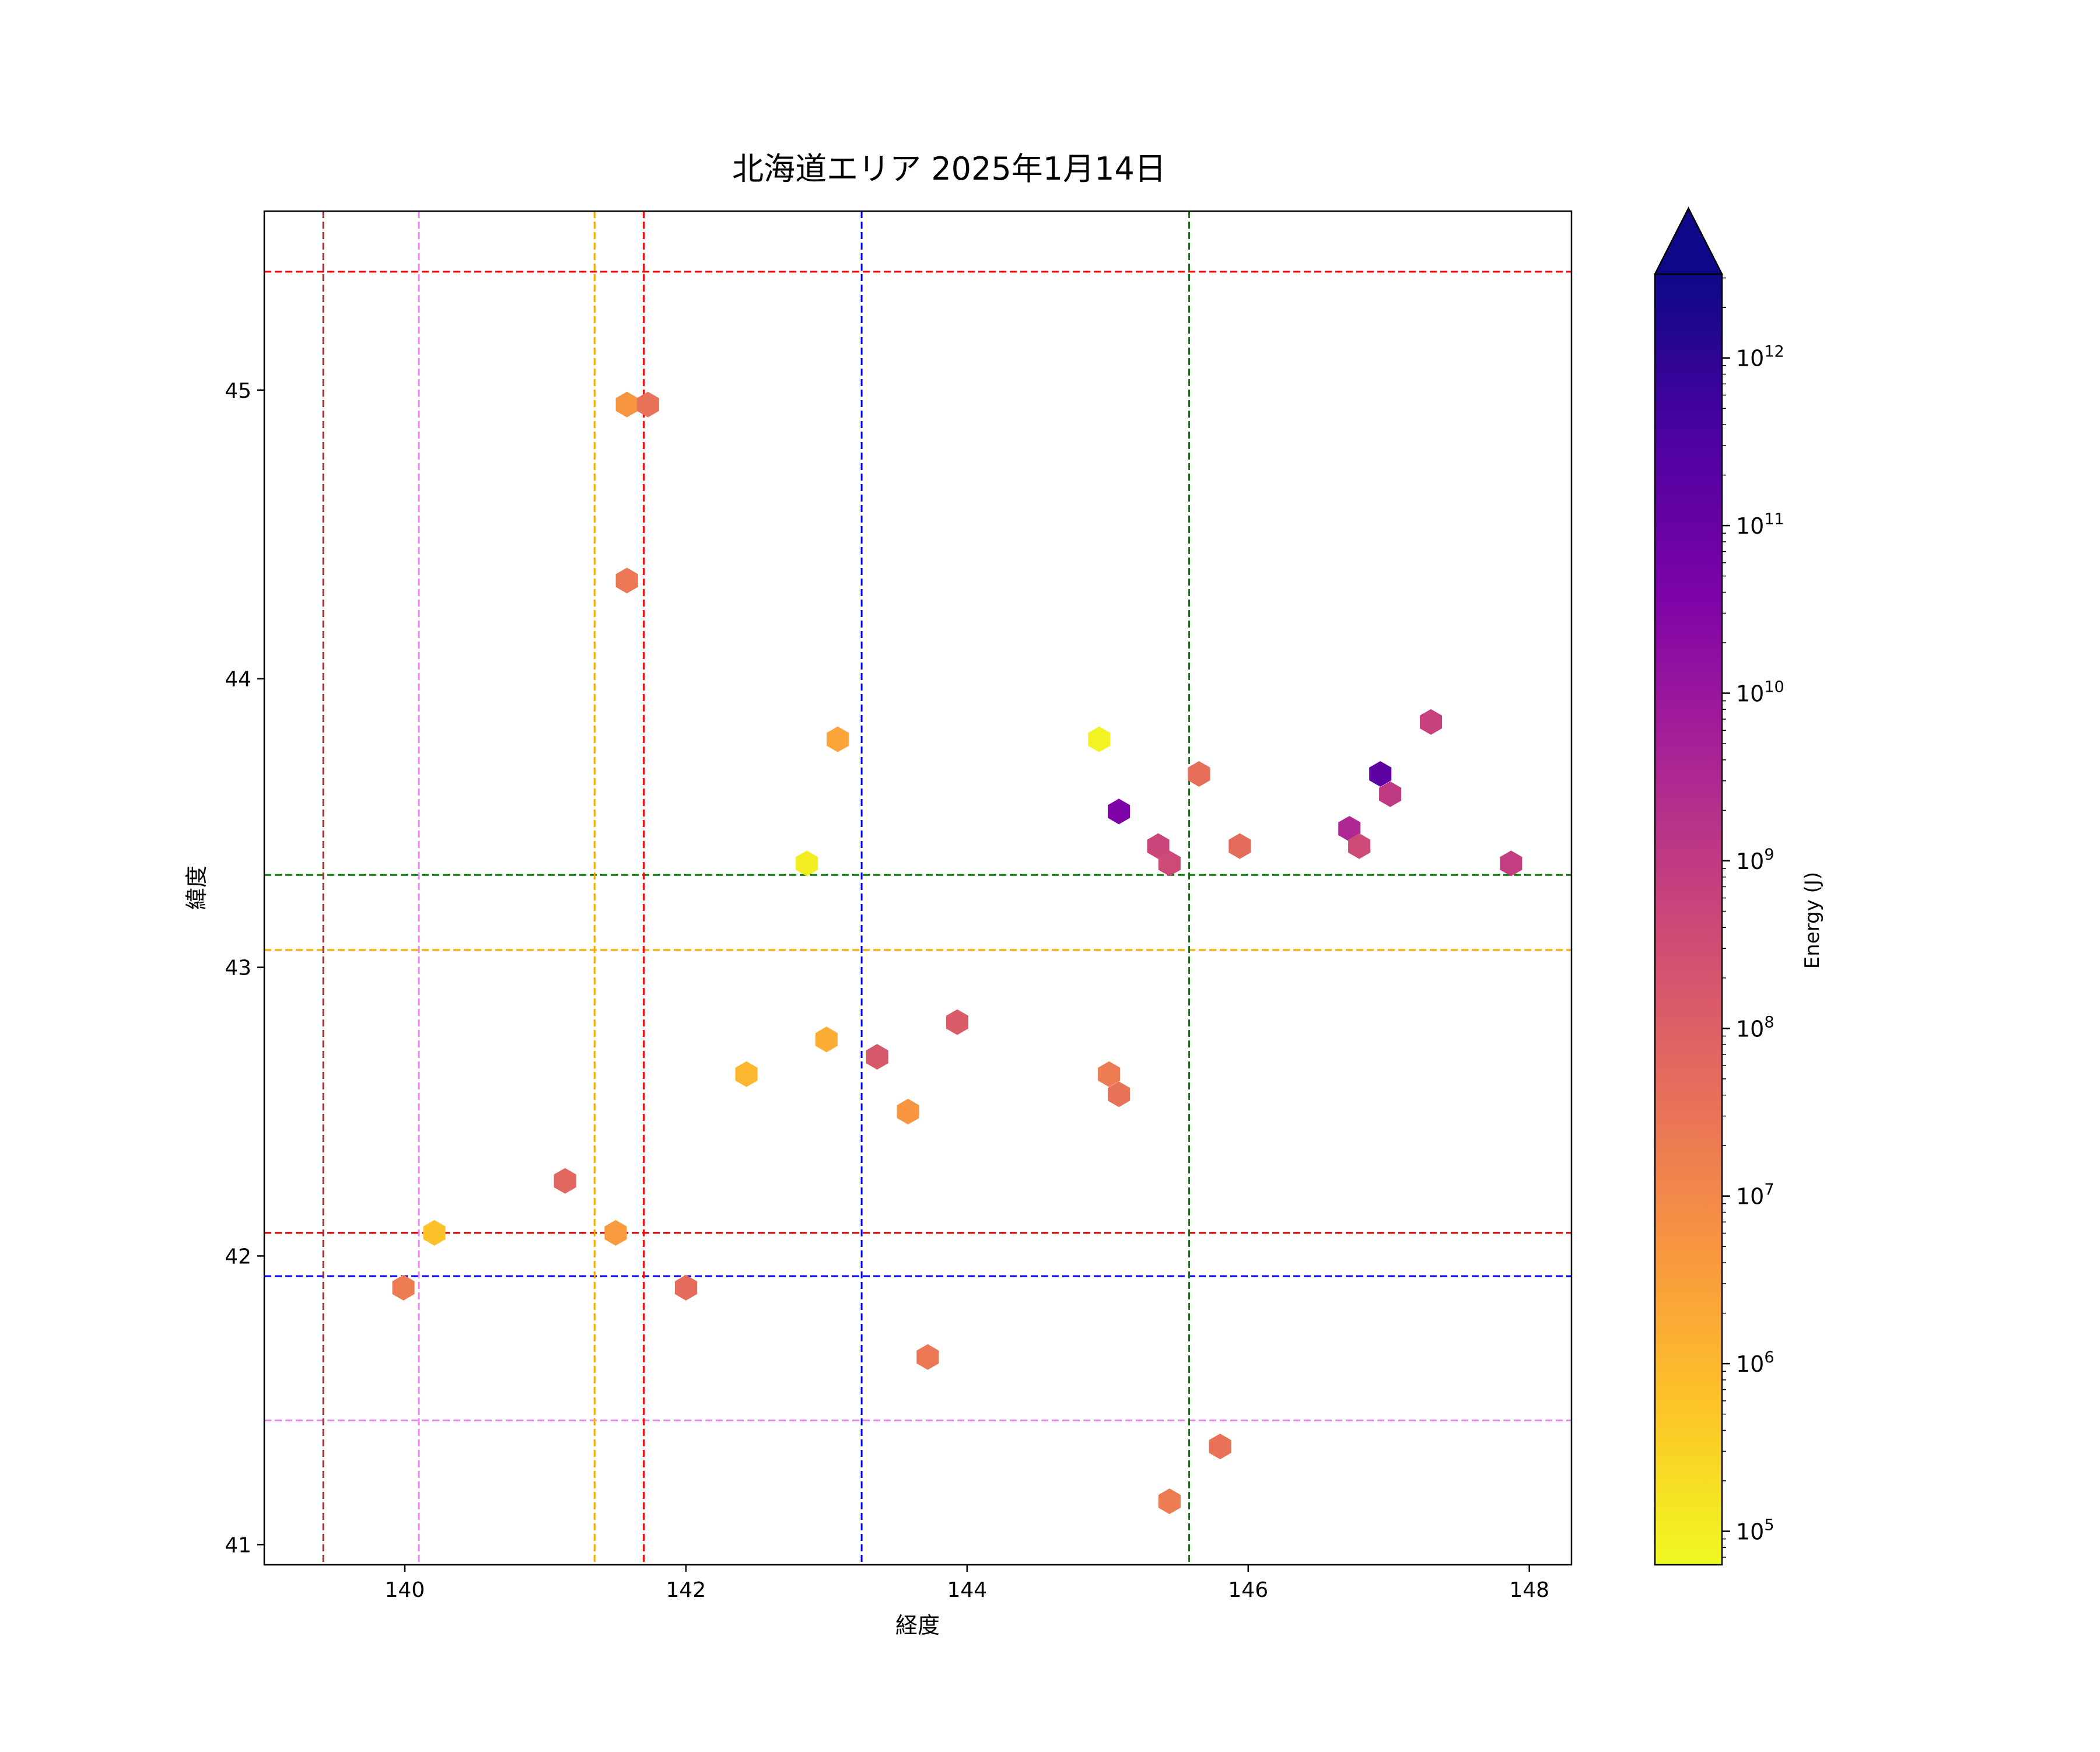  I want to click on colorbar-tick-label: 10⁷, so click(1755, 1195).